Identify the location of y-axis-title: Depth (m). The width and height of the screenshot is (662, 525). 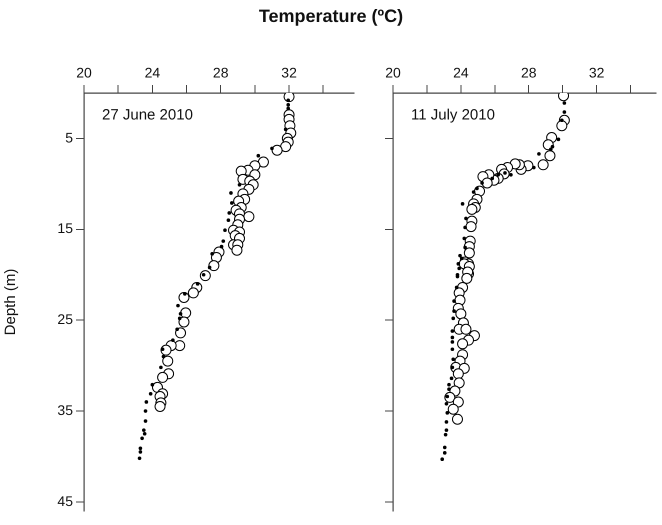
(11, 302).